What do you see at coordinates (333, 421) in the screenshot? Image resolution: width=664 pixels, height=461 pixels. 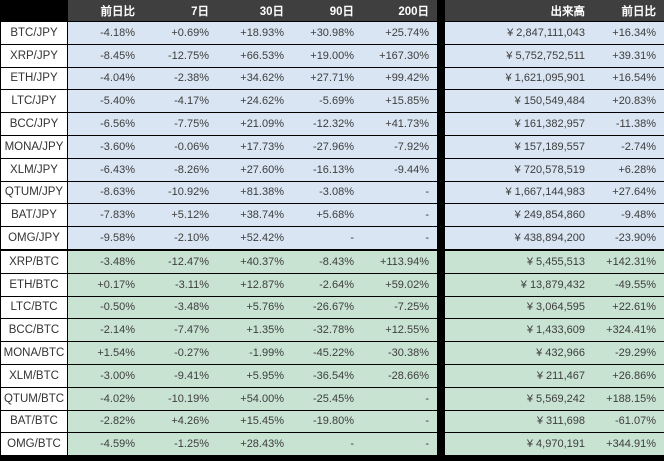 I see `change-90d-cell: -19.80%` at bounding box center [333, 421].